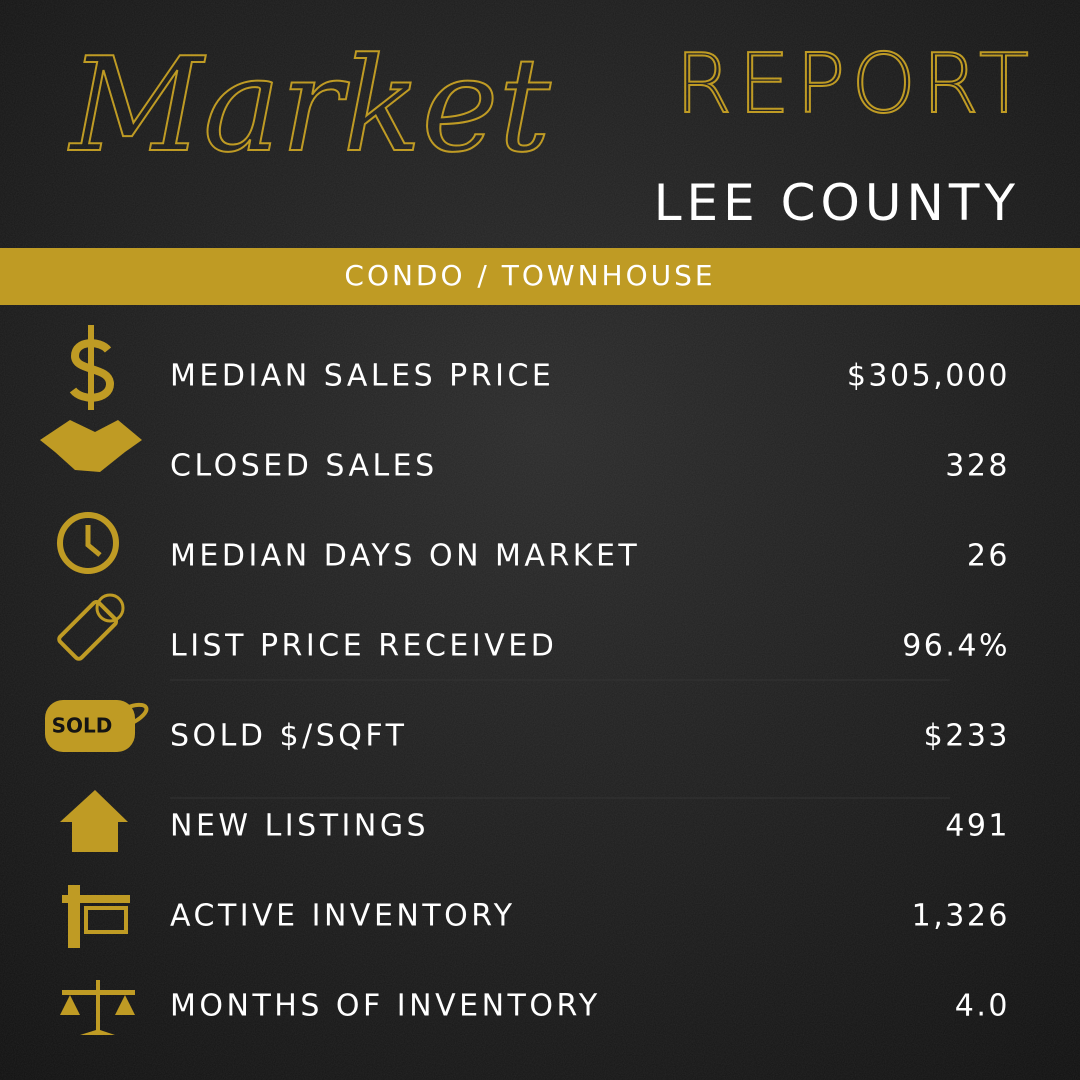 Image resolution: width=1080 pixels, height=1080 pixels. I want to click on row-value: $233, so click(967, 736).